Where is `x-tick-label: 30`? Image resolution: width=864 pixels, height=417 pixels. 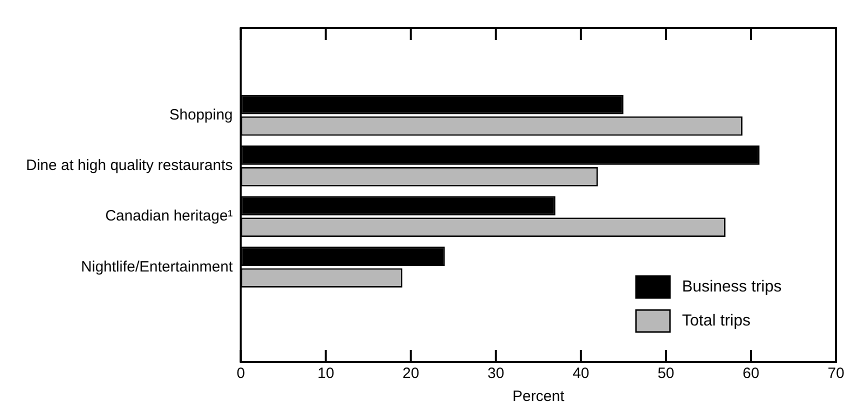 x-tick-label: 30 is located at coordinates (496, 373).